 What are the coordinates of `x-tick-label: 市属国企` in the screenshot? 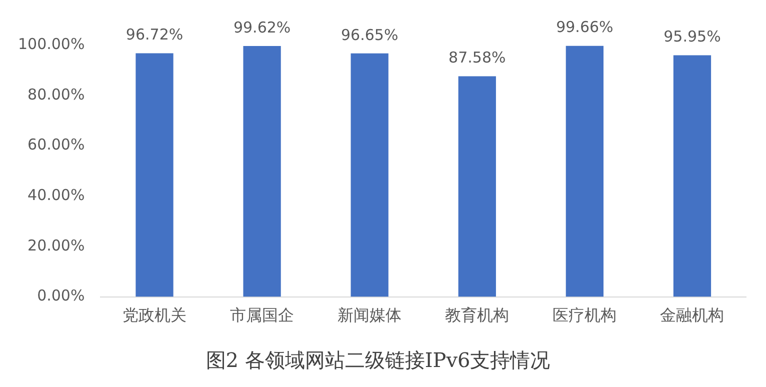 It's located at (262, 315).